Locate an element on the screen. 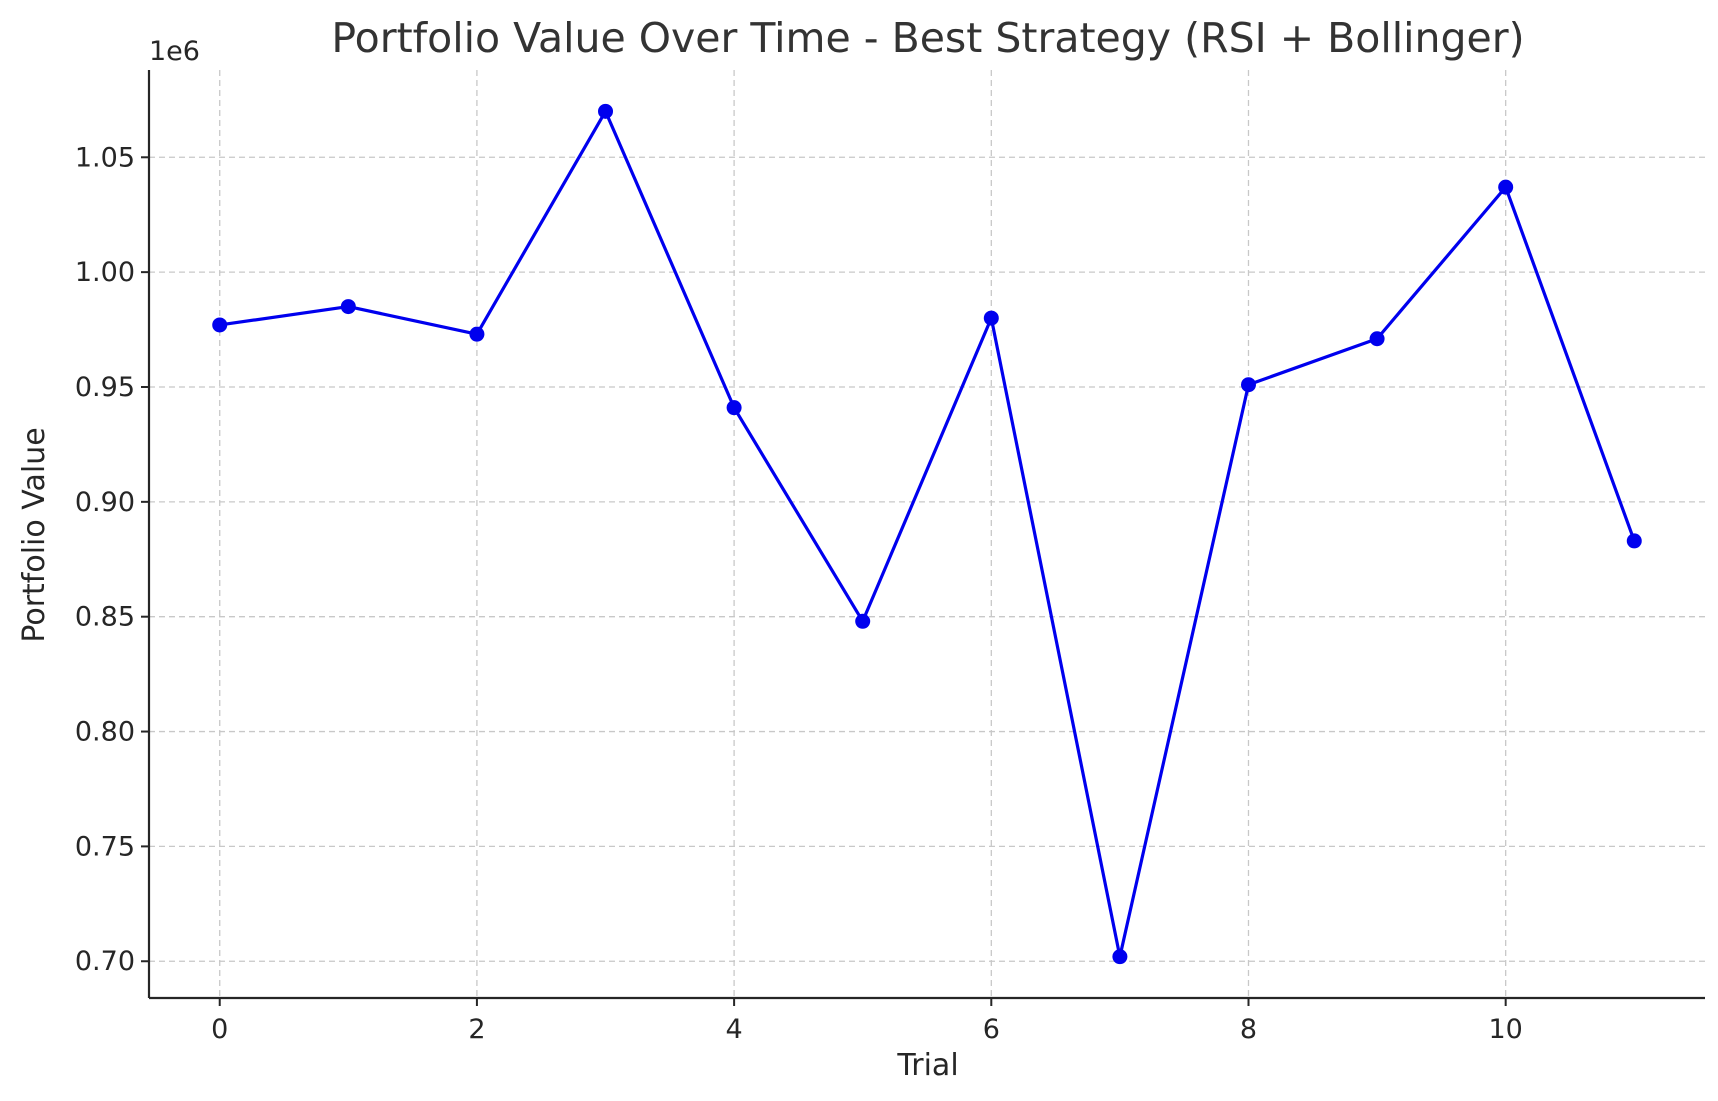 The image size is (1718, 1101). y-tick-label: 0.85 is located at coordinates (105, 617).